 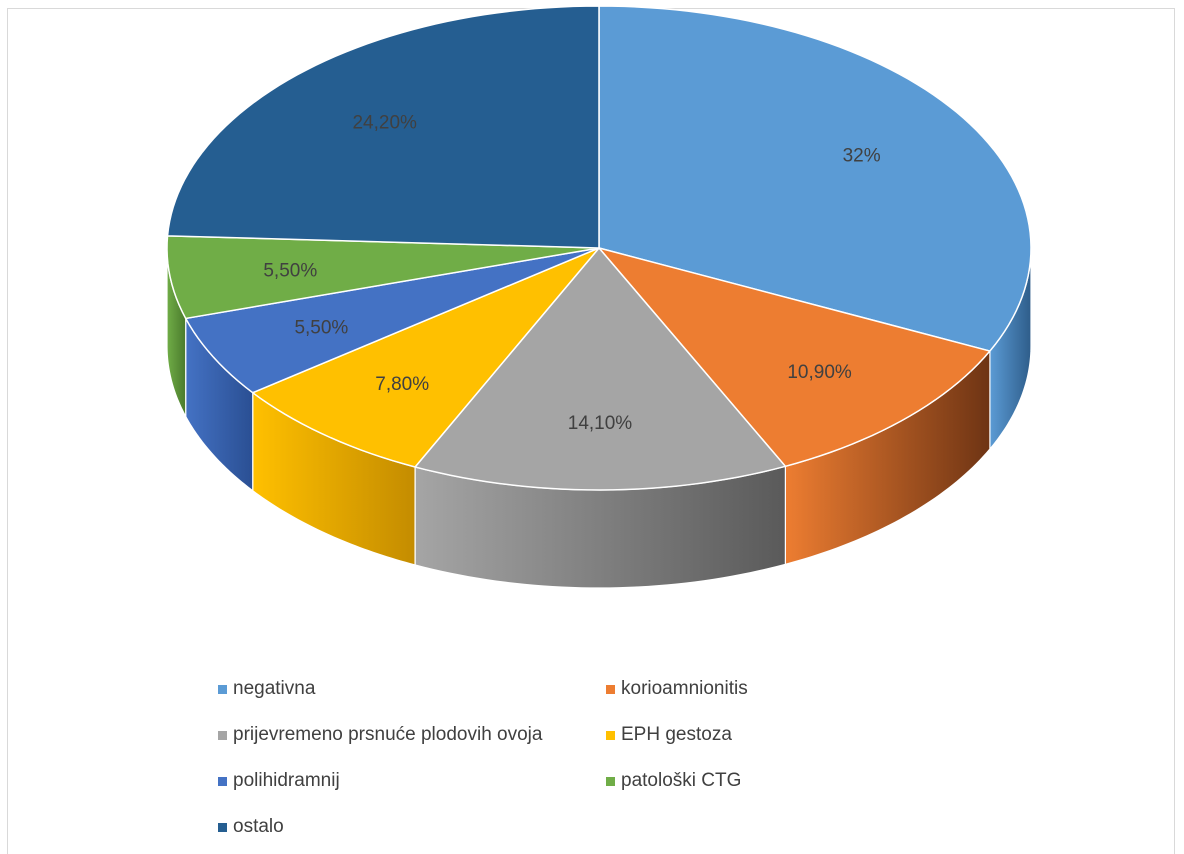 I want to click on legend-label: korioamnionitis, so click(x=684, y=688).